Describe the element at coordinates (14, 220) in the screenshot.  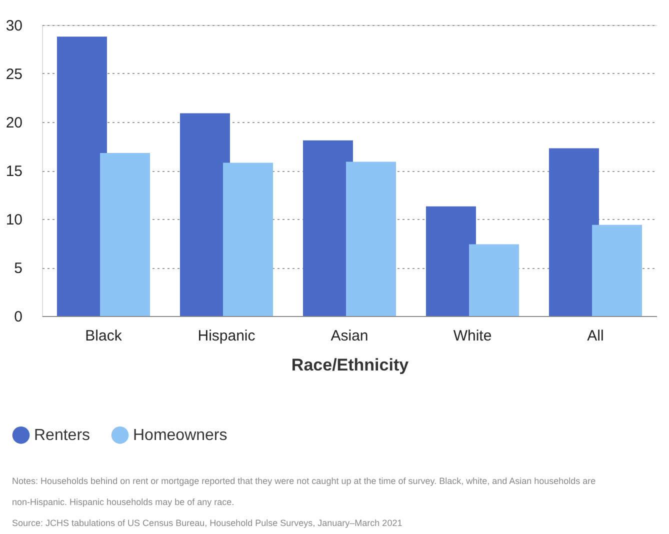
I see `y-tick-label: 10` at that location.